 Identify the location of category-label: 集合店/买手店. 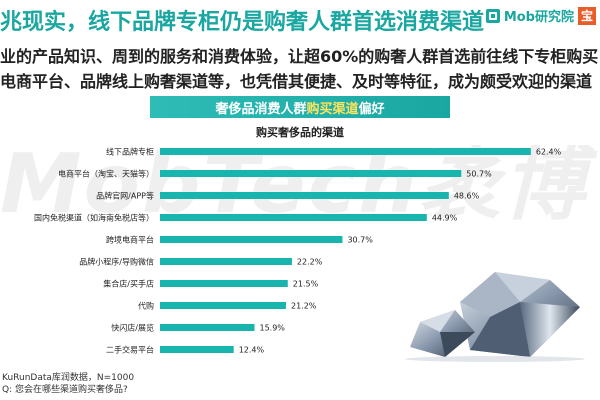
(128, 284).